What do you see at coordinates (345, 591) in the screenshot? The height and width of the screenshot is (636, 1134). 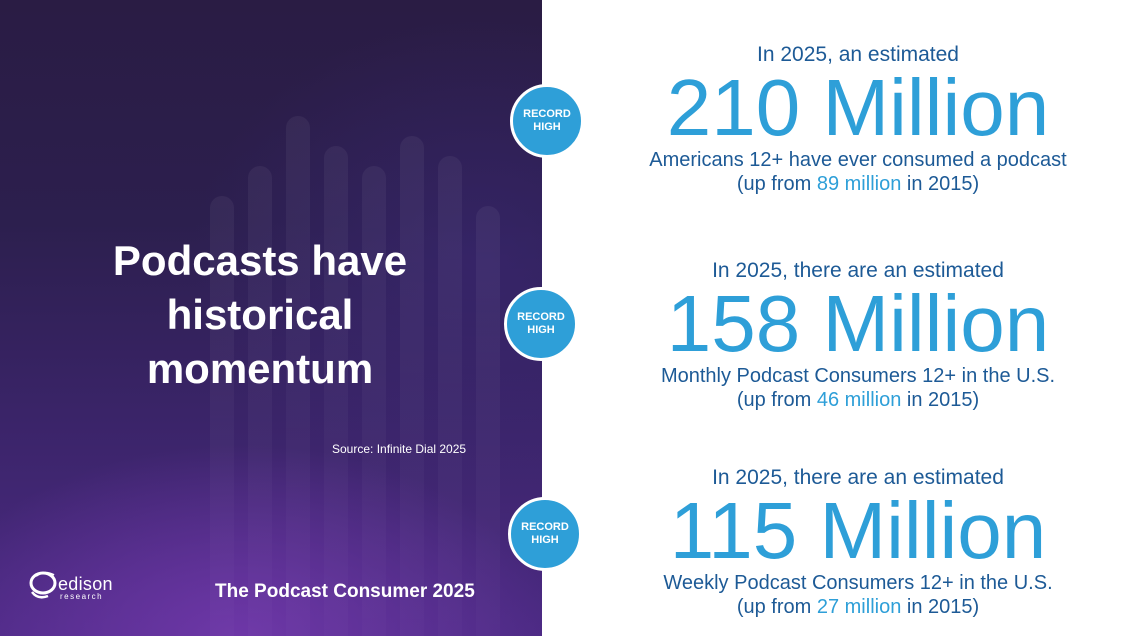 I see `footer-title: The Podcast Consumer 2025` at bounding box center [345, 591].